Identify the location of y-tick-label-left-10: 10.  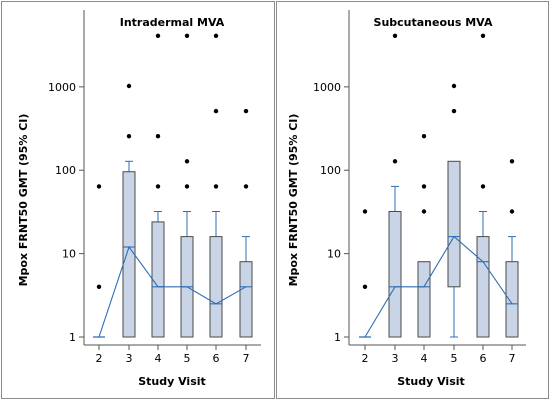
(69, 254).